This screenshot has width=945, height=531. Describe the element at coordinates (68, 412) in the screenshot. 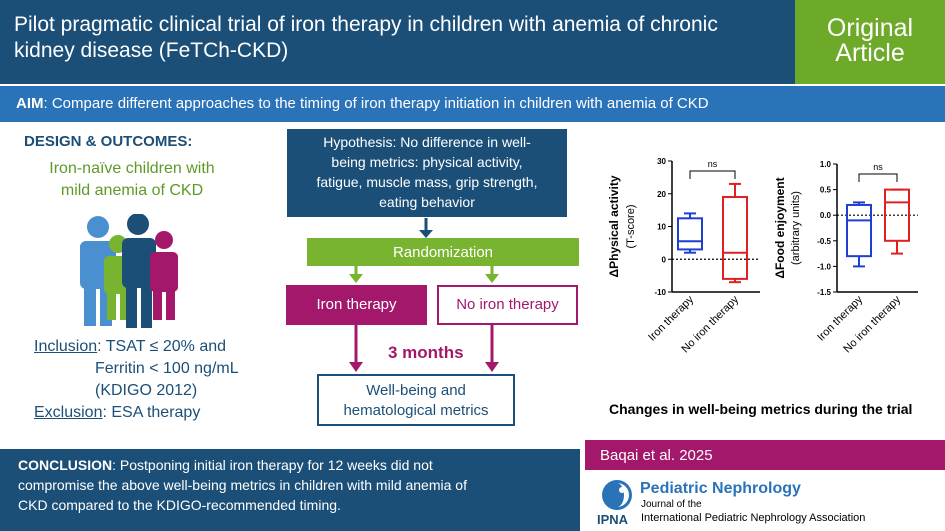

I see `exclusion-label: Exclusion` at that location.